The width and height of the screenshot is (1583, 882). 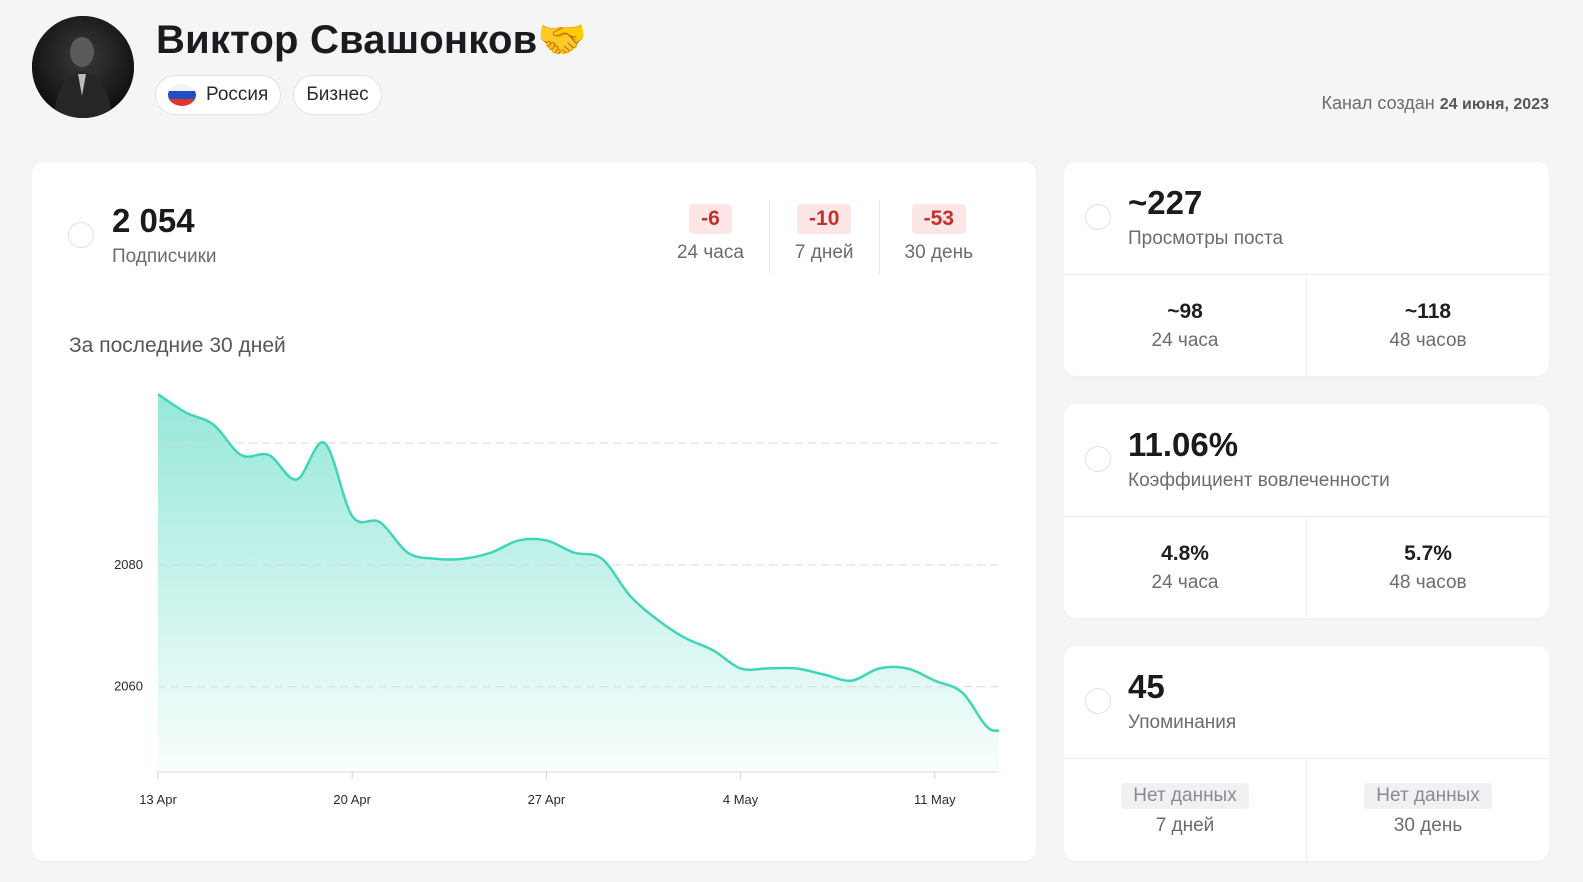 I want to click on mentions-30d-label: 30 день, so click(x=1428, y=825).